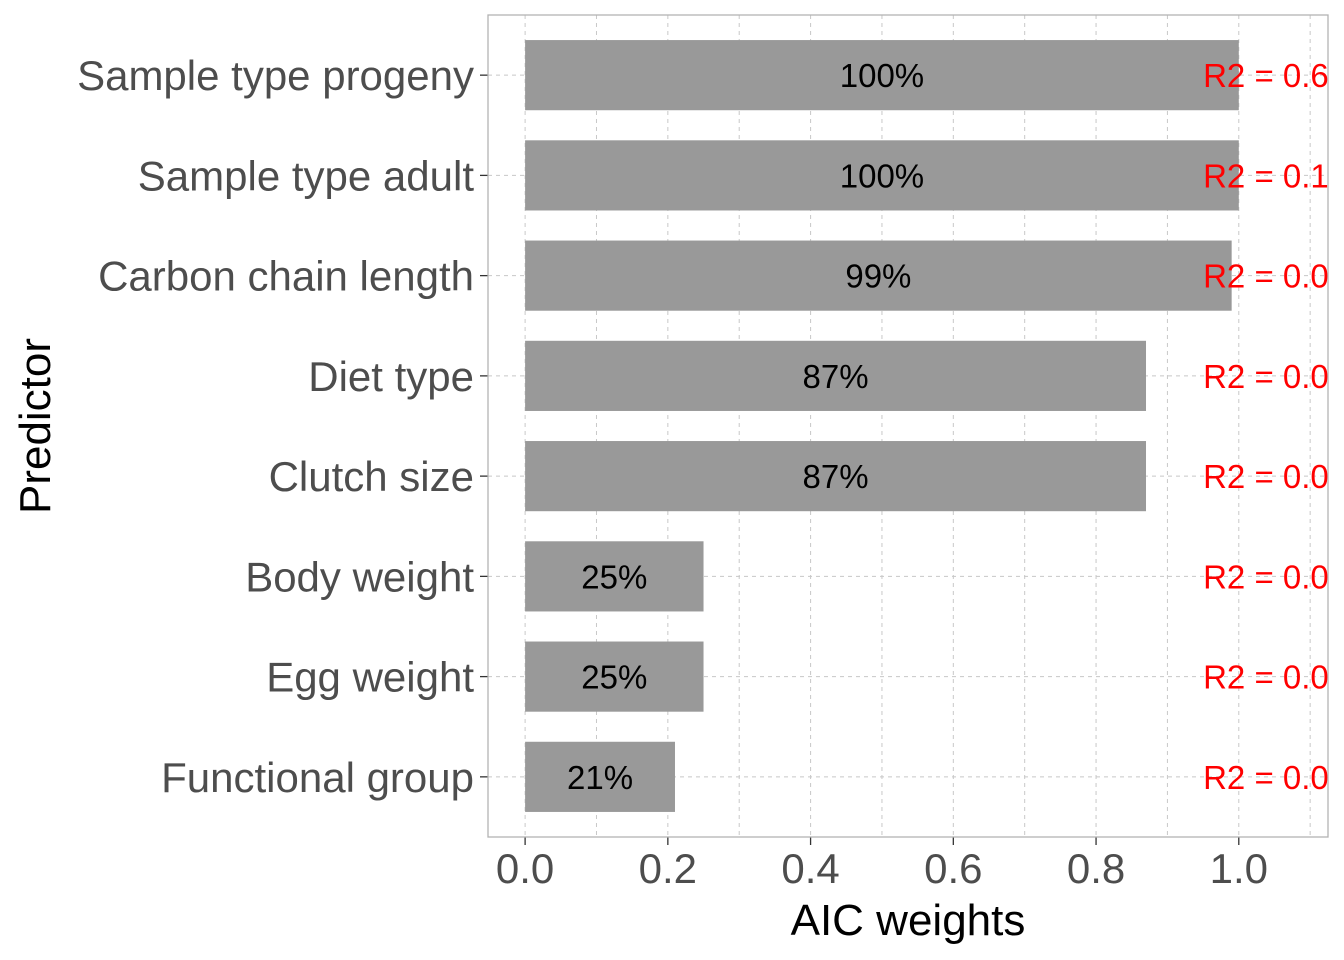 The image size is (1344, 960). I want to click on x-axis-title: AIC weights, so click(908, 920).